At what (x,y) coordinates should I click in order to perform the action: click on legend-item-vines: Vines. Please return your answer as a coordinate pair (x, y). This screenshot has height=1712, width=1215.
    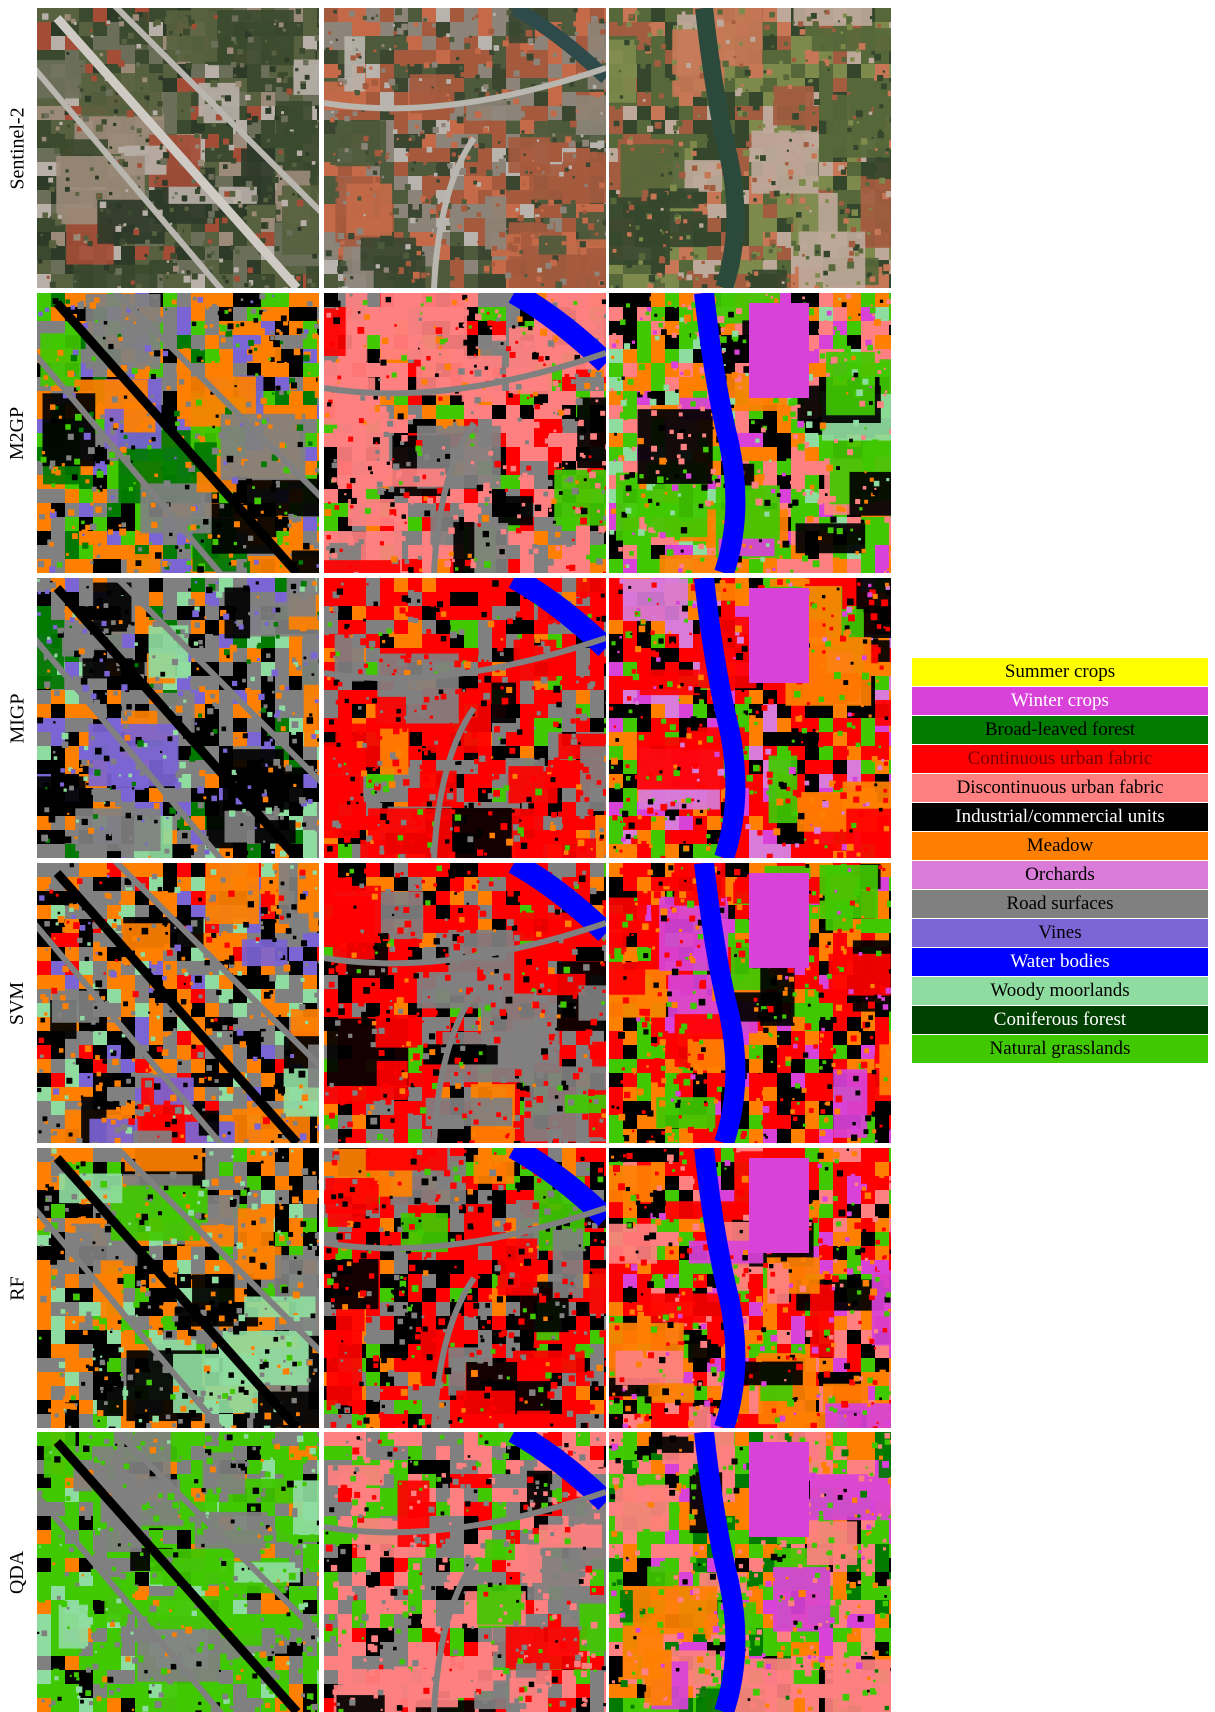
    Looking at the image, I should click on (1060, 933).